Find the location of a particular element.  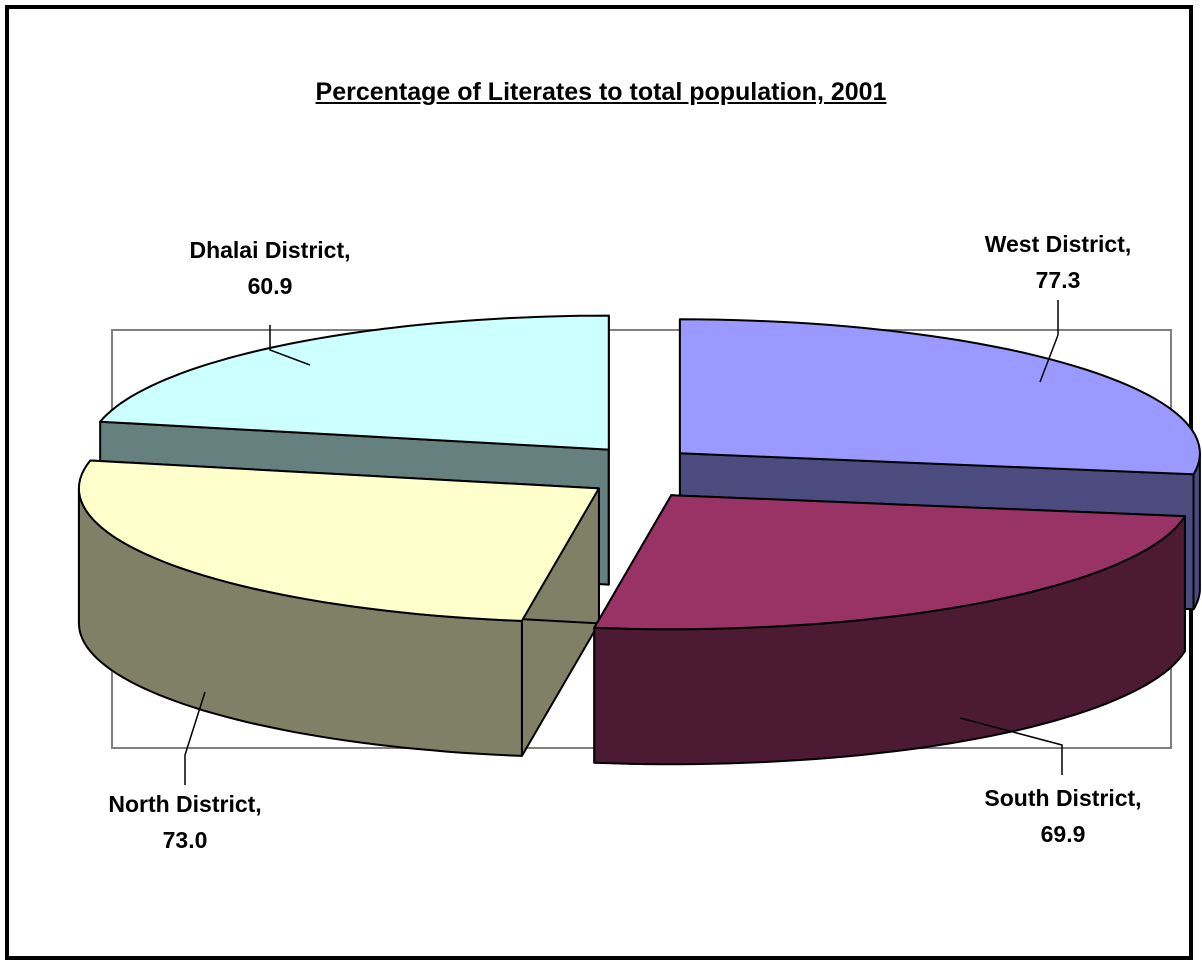

data-label-category: South District, is located at coordinates (1062, 798).